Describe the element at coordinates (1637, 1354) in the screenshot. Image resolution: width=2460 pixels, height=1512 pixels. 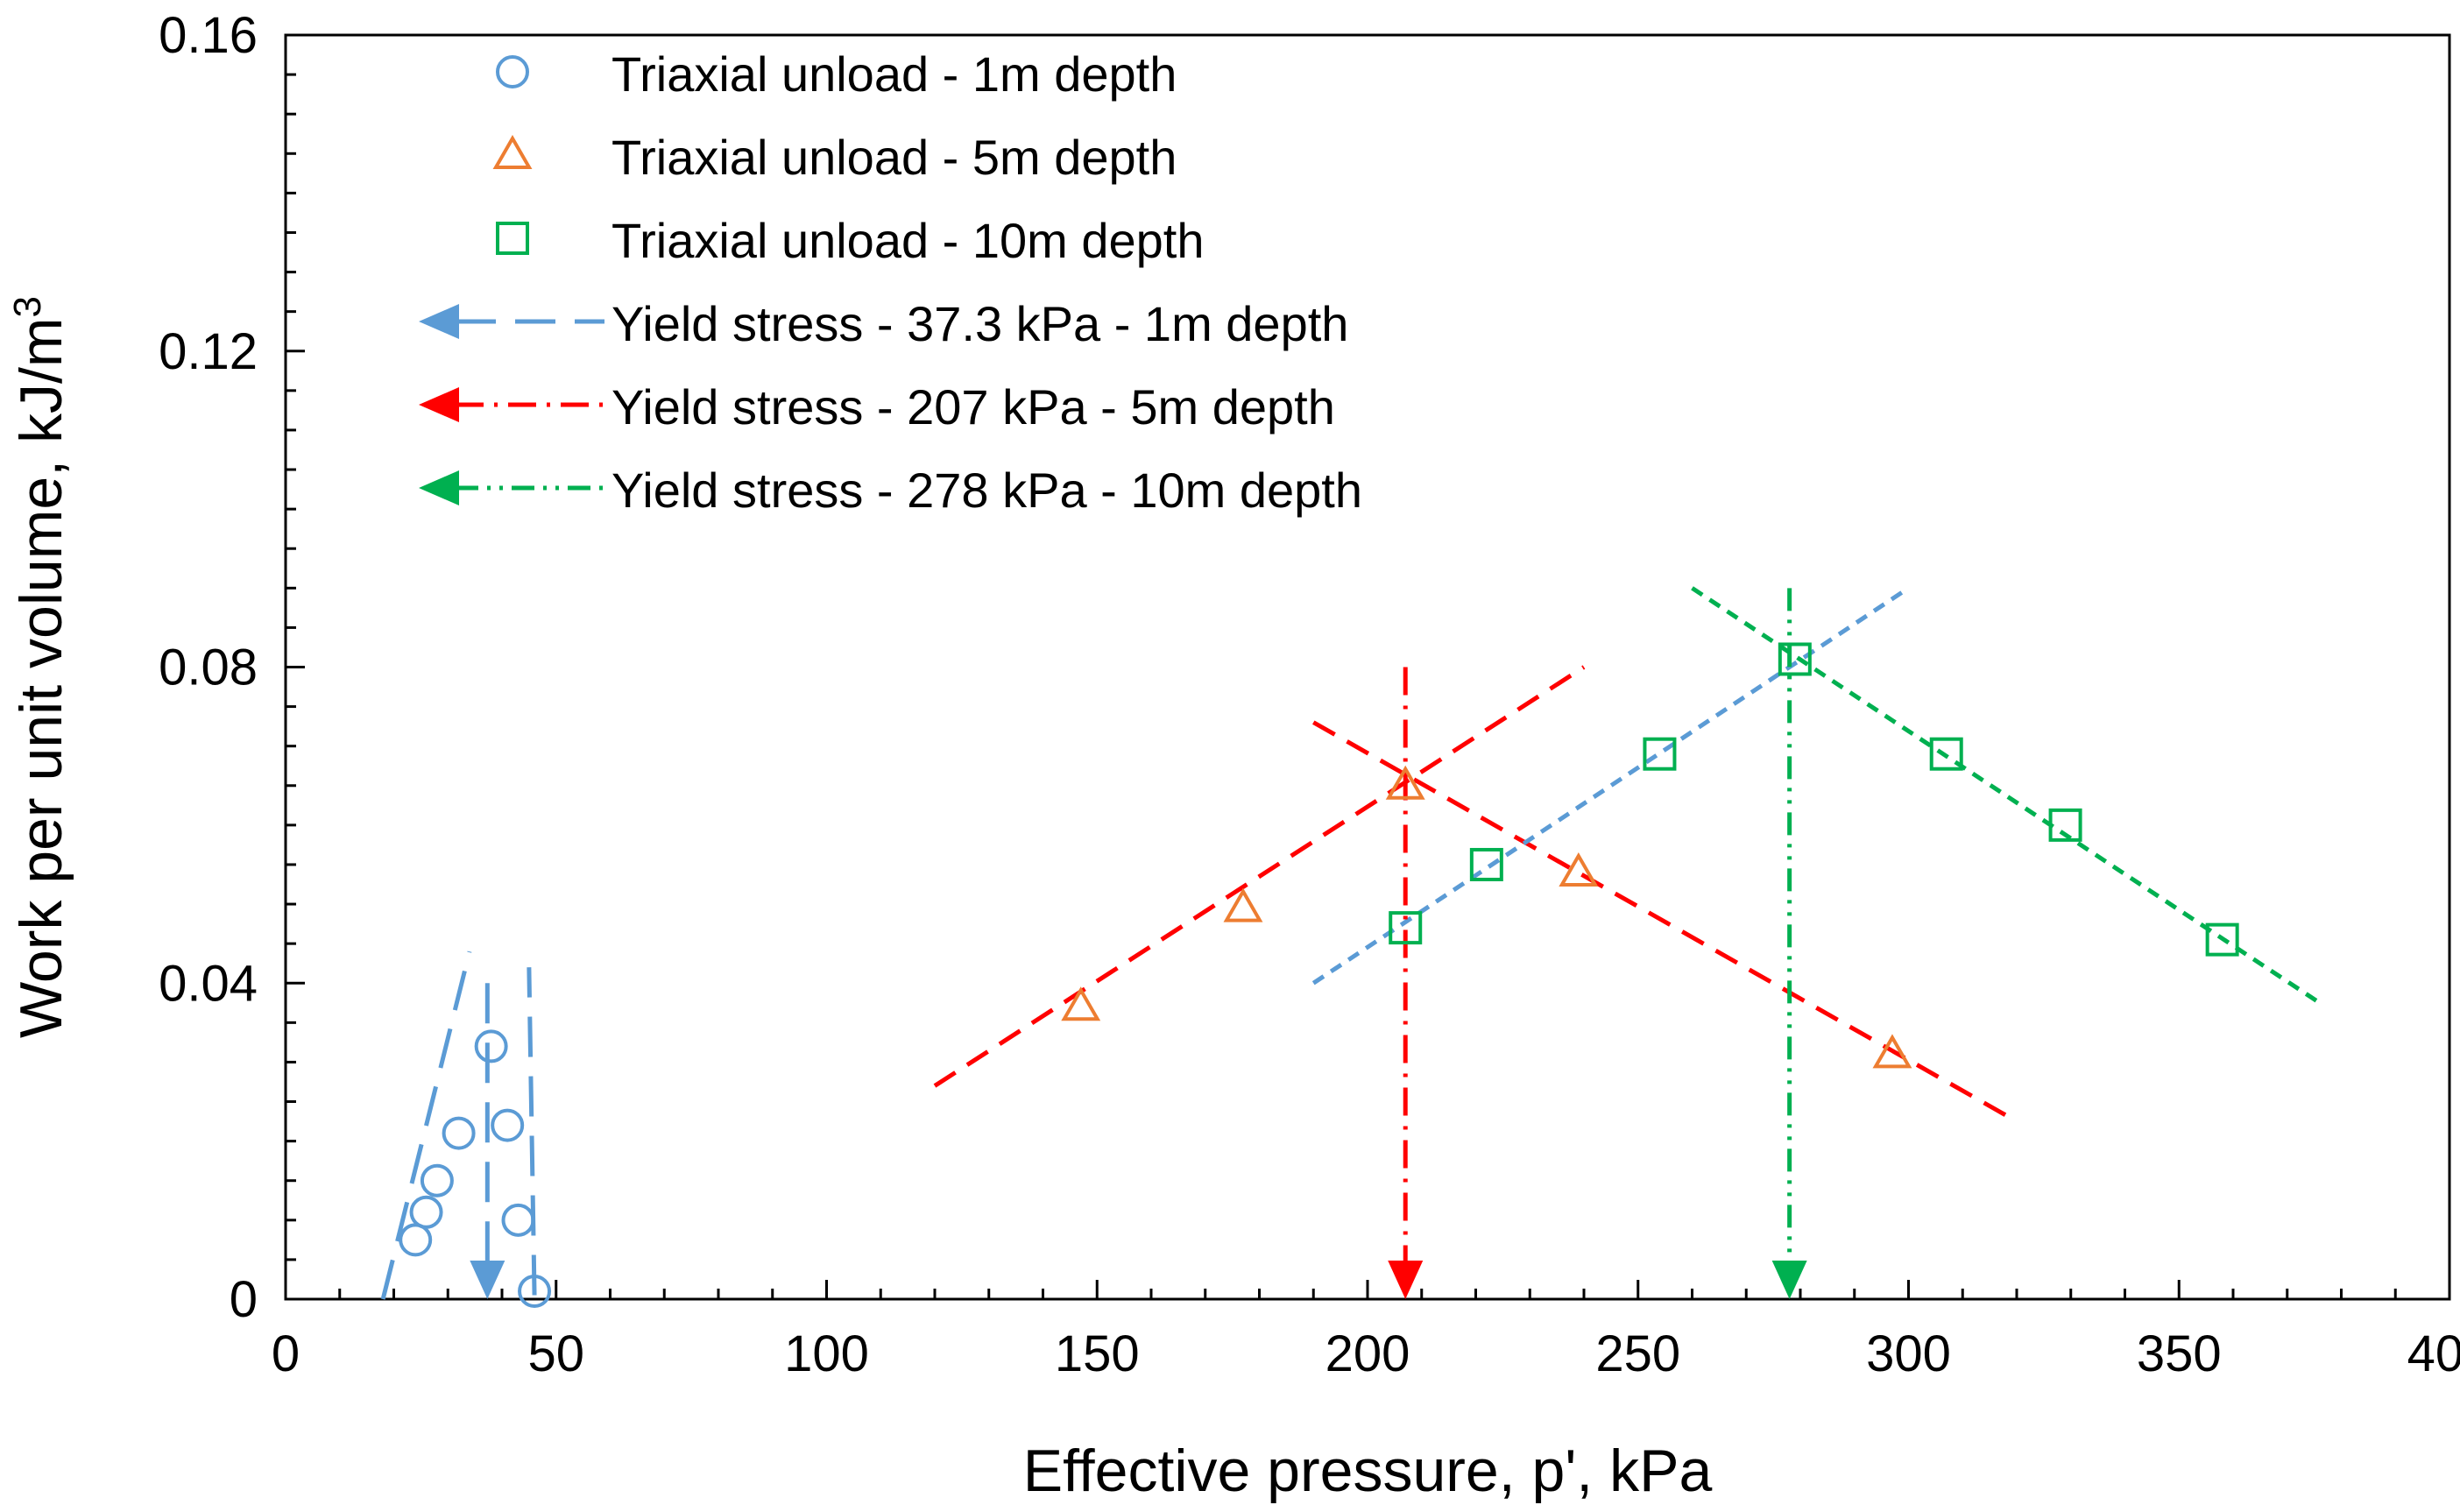
I see `x-tick-label: 250` at that location.